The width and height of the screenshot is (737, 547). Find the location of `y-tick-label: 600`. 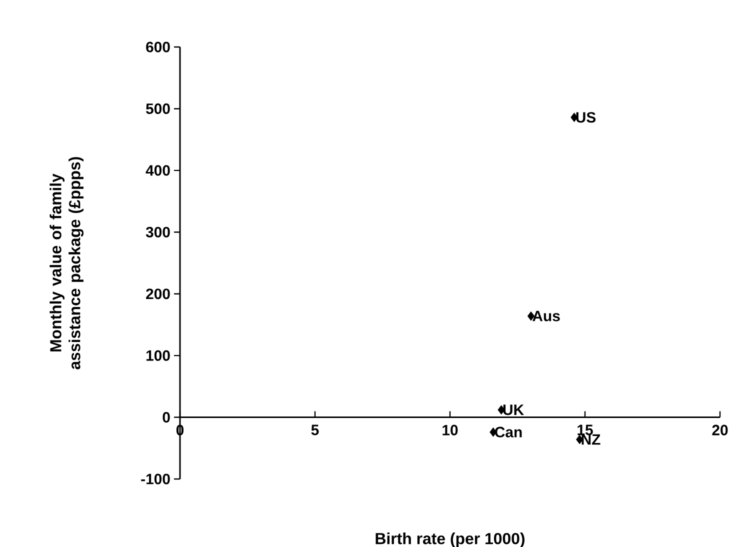

y-tick-label: 600 is located at coordinates (158, 47).